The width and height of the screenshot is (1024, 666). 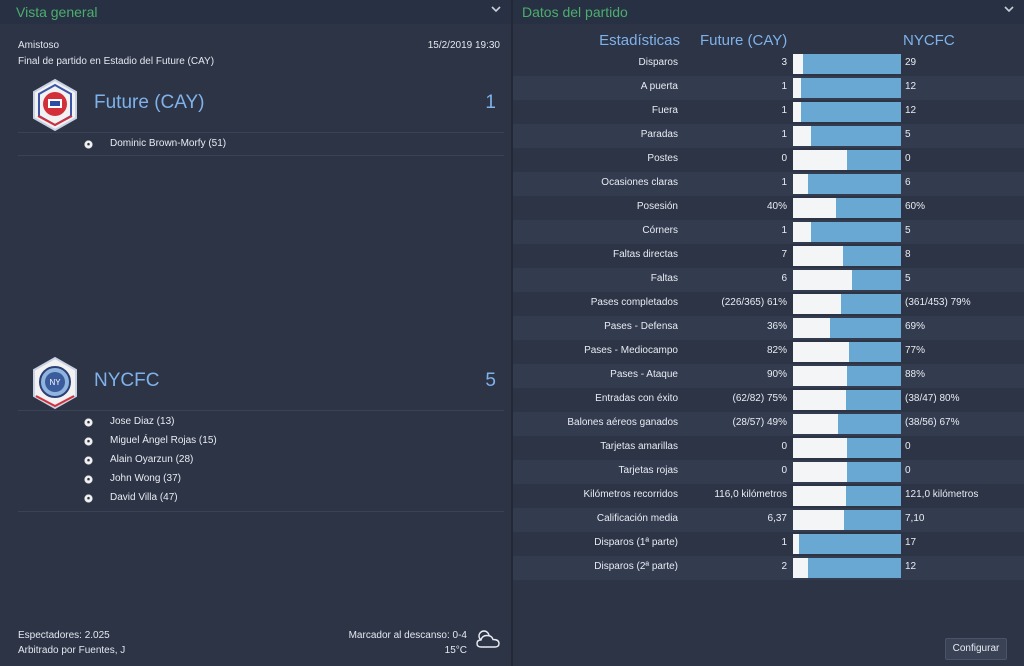 I want to click on scorer-name: Jose Diaz (13), so click(x=142, y=421).